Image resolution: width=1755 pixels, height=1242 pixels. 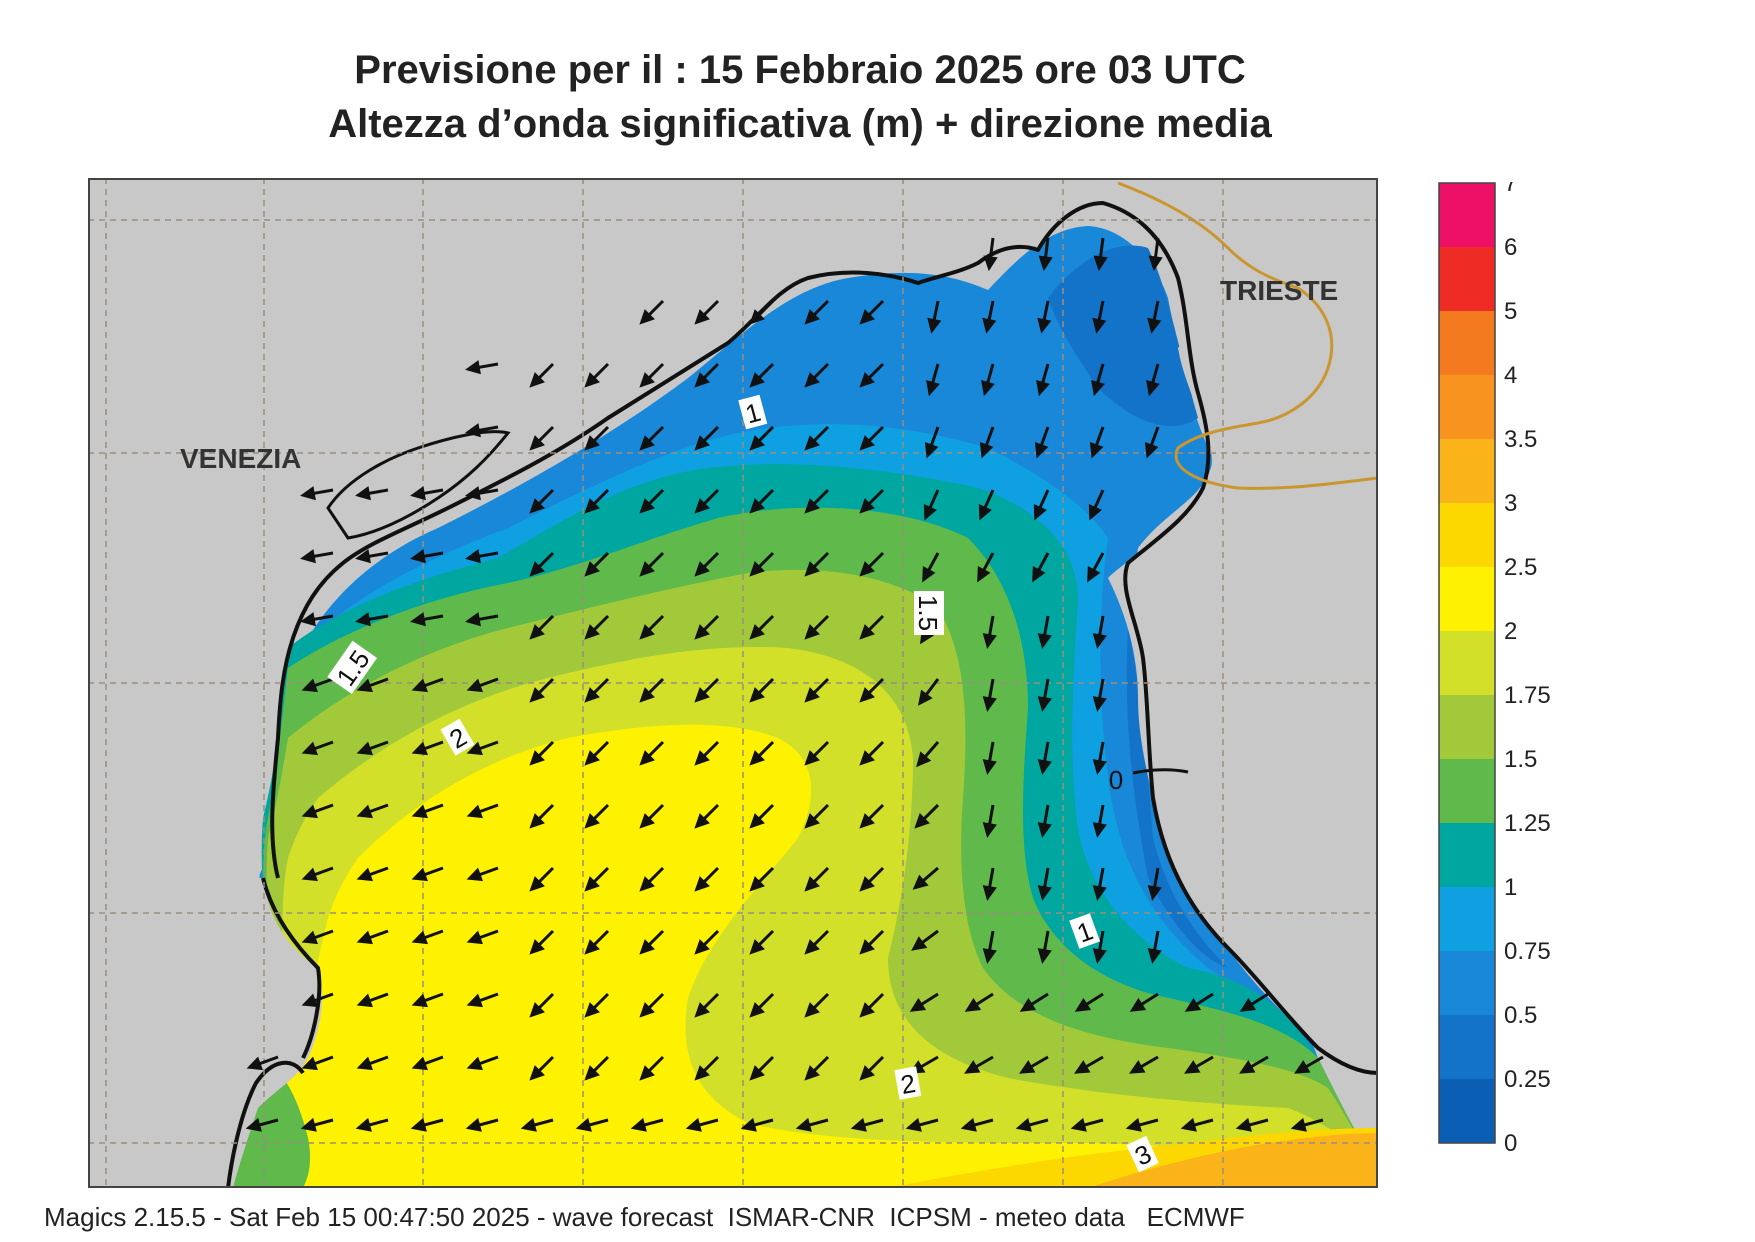 What do you see at coordinates (1520, 1015) in the screenshot?
I see `colorbar-label: 0.5` at bounding box center [1520, 1015].